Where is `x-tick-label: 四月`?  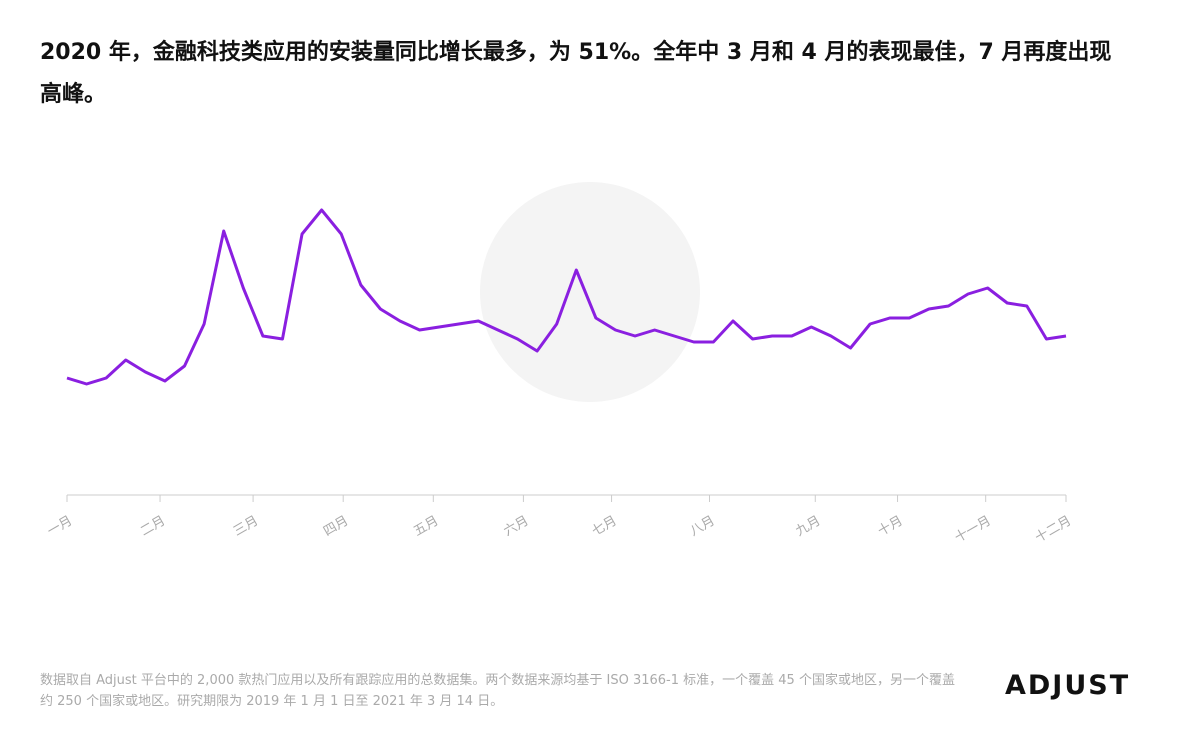
x-tick-label: 四月 is located at coordinates (336, 526).